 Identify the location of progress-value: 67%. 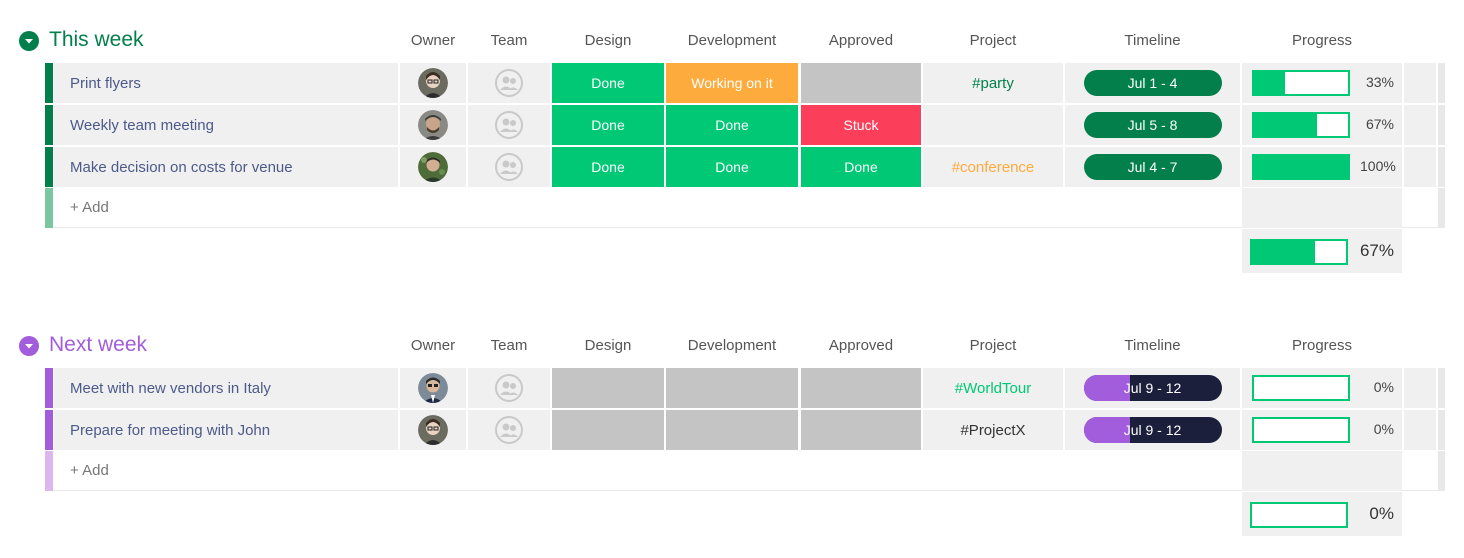
(1379, 124).